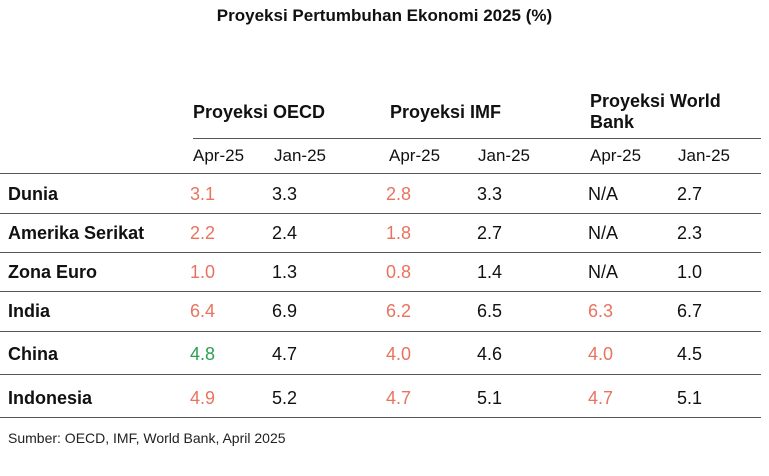  Describe the element at coordinates (490, 354) in the screenshot. I see `table-cell: 4.6` at that location.